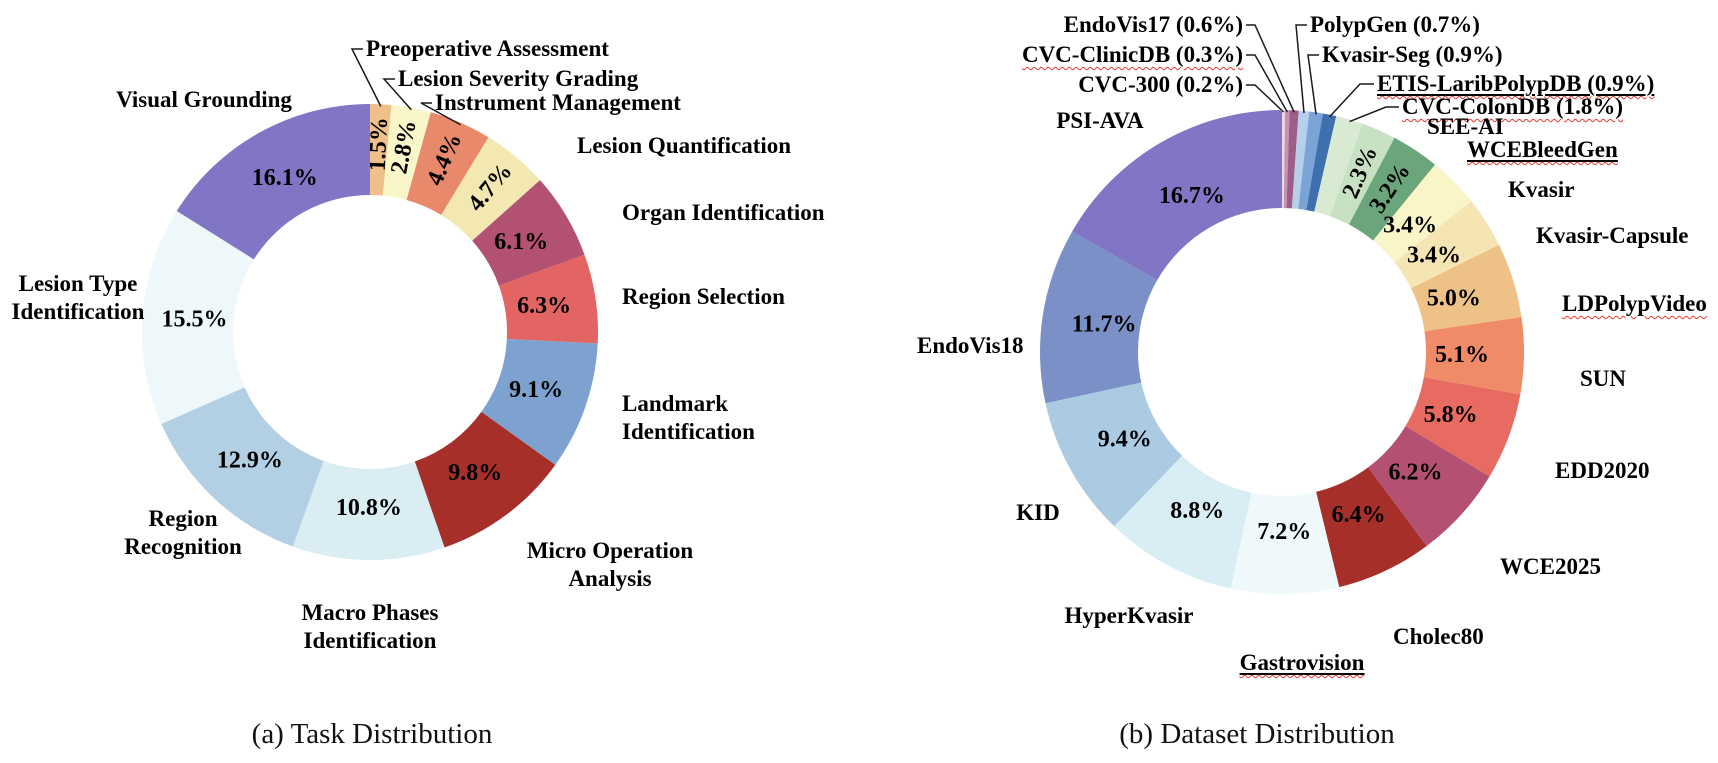 The height and width of the screenshot is (763, 1718). I want to click on leader-line-preoperative-assessment, so click(366, 77).